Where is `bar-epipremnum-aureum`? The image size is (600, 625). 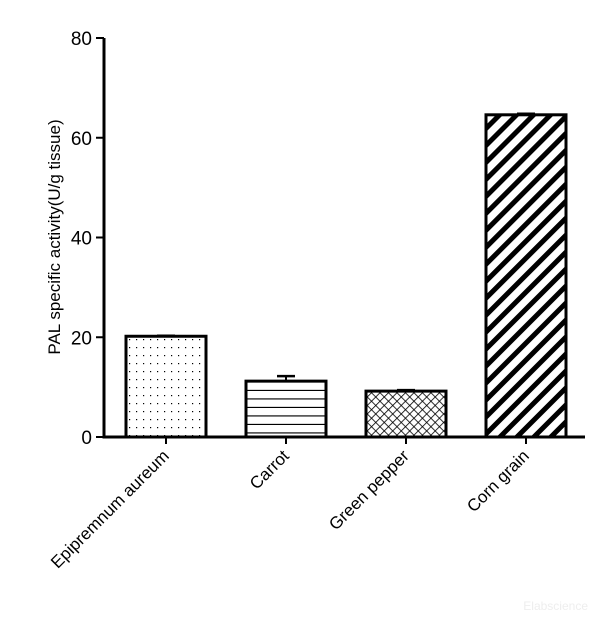
bar-epipremnum-aureum is located at coordinates (166, 386).